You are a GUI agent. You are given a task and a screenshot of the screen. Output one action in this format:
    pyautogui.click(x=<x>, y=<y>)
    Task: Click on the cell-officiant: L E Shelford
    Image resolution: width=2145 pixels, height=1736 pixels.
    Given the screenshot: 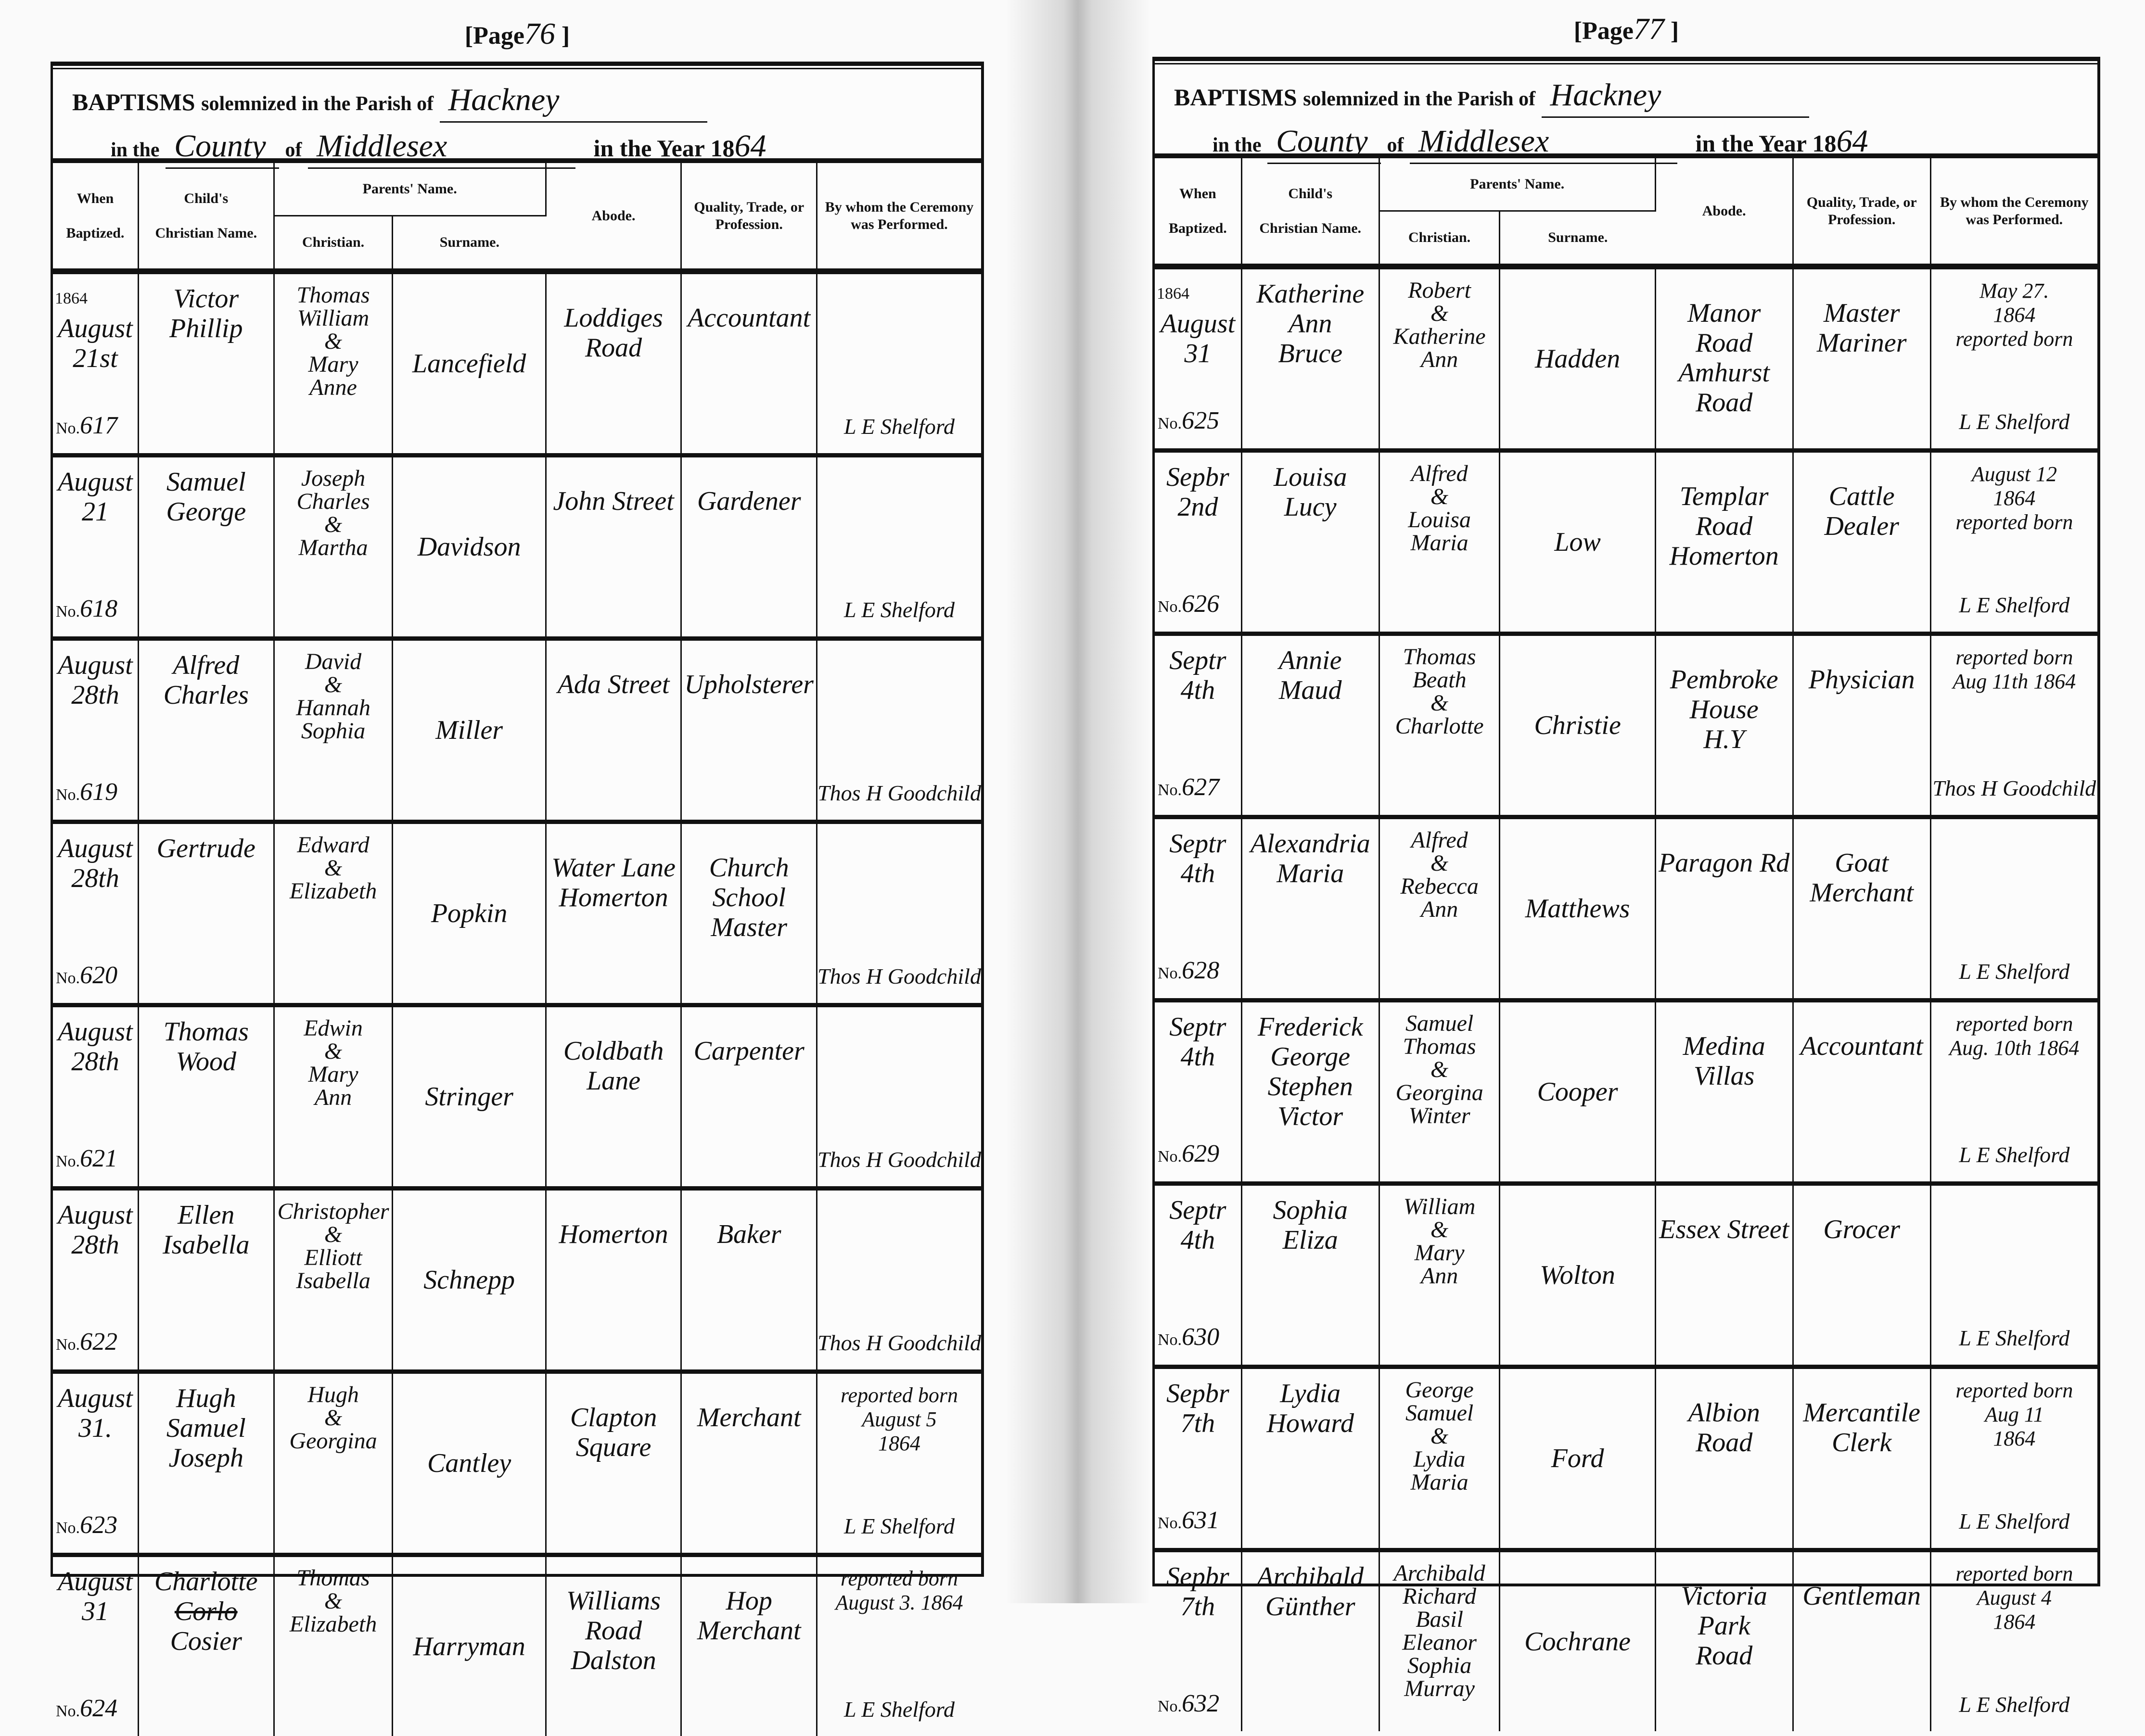 What is the action you would take?
    pyautogui.click(x=899, y=363)
    